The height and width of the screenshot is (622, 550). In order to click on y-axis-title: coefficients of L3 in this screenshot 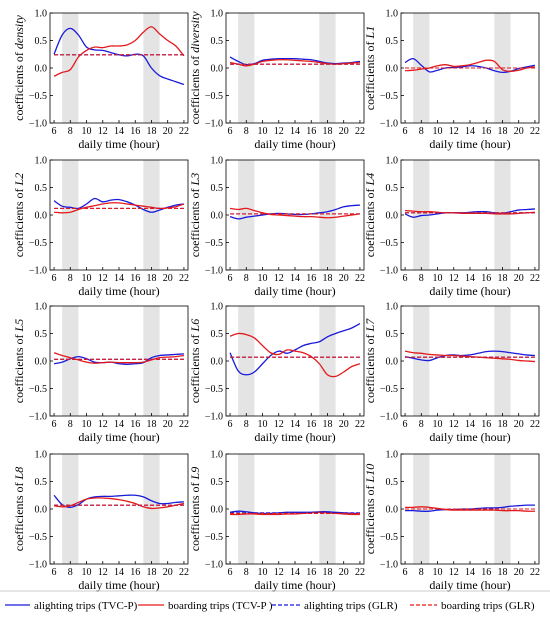, I will do `click(195, 215)`.